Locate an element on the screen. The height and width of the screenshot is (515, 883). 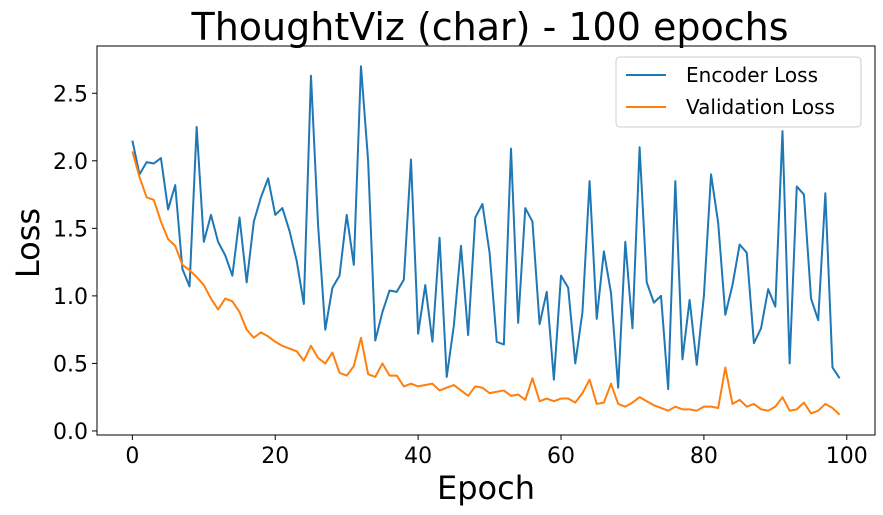
chart-title: ThoughtViz (char) - 100 epochs is located at coordinates (489, 27).